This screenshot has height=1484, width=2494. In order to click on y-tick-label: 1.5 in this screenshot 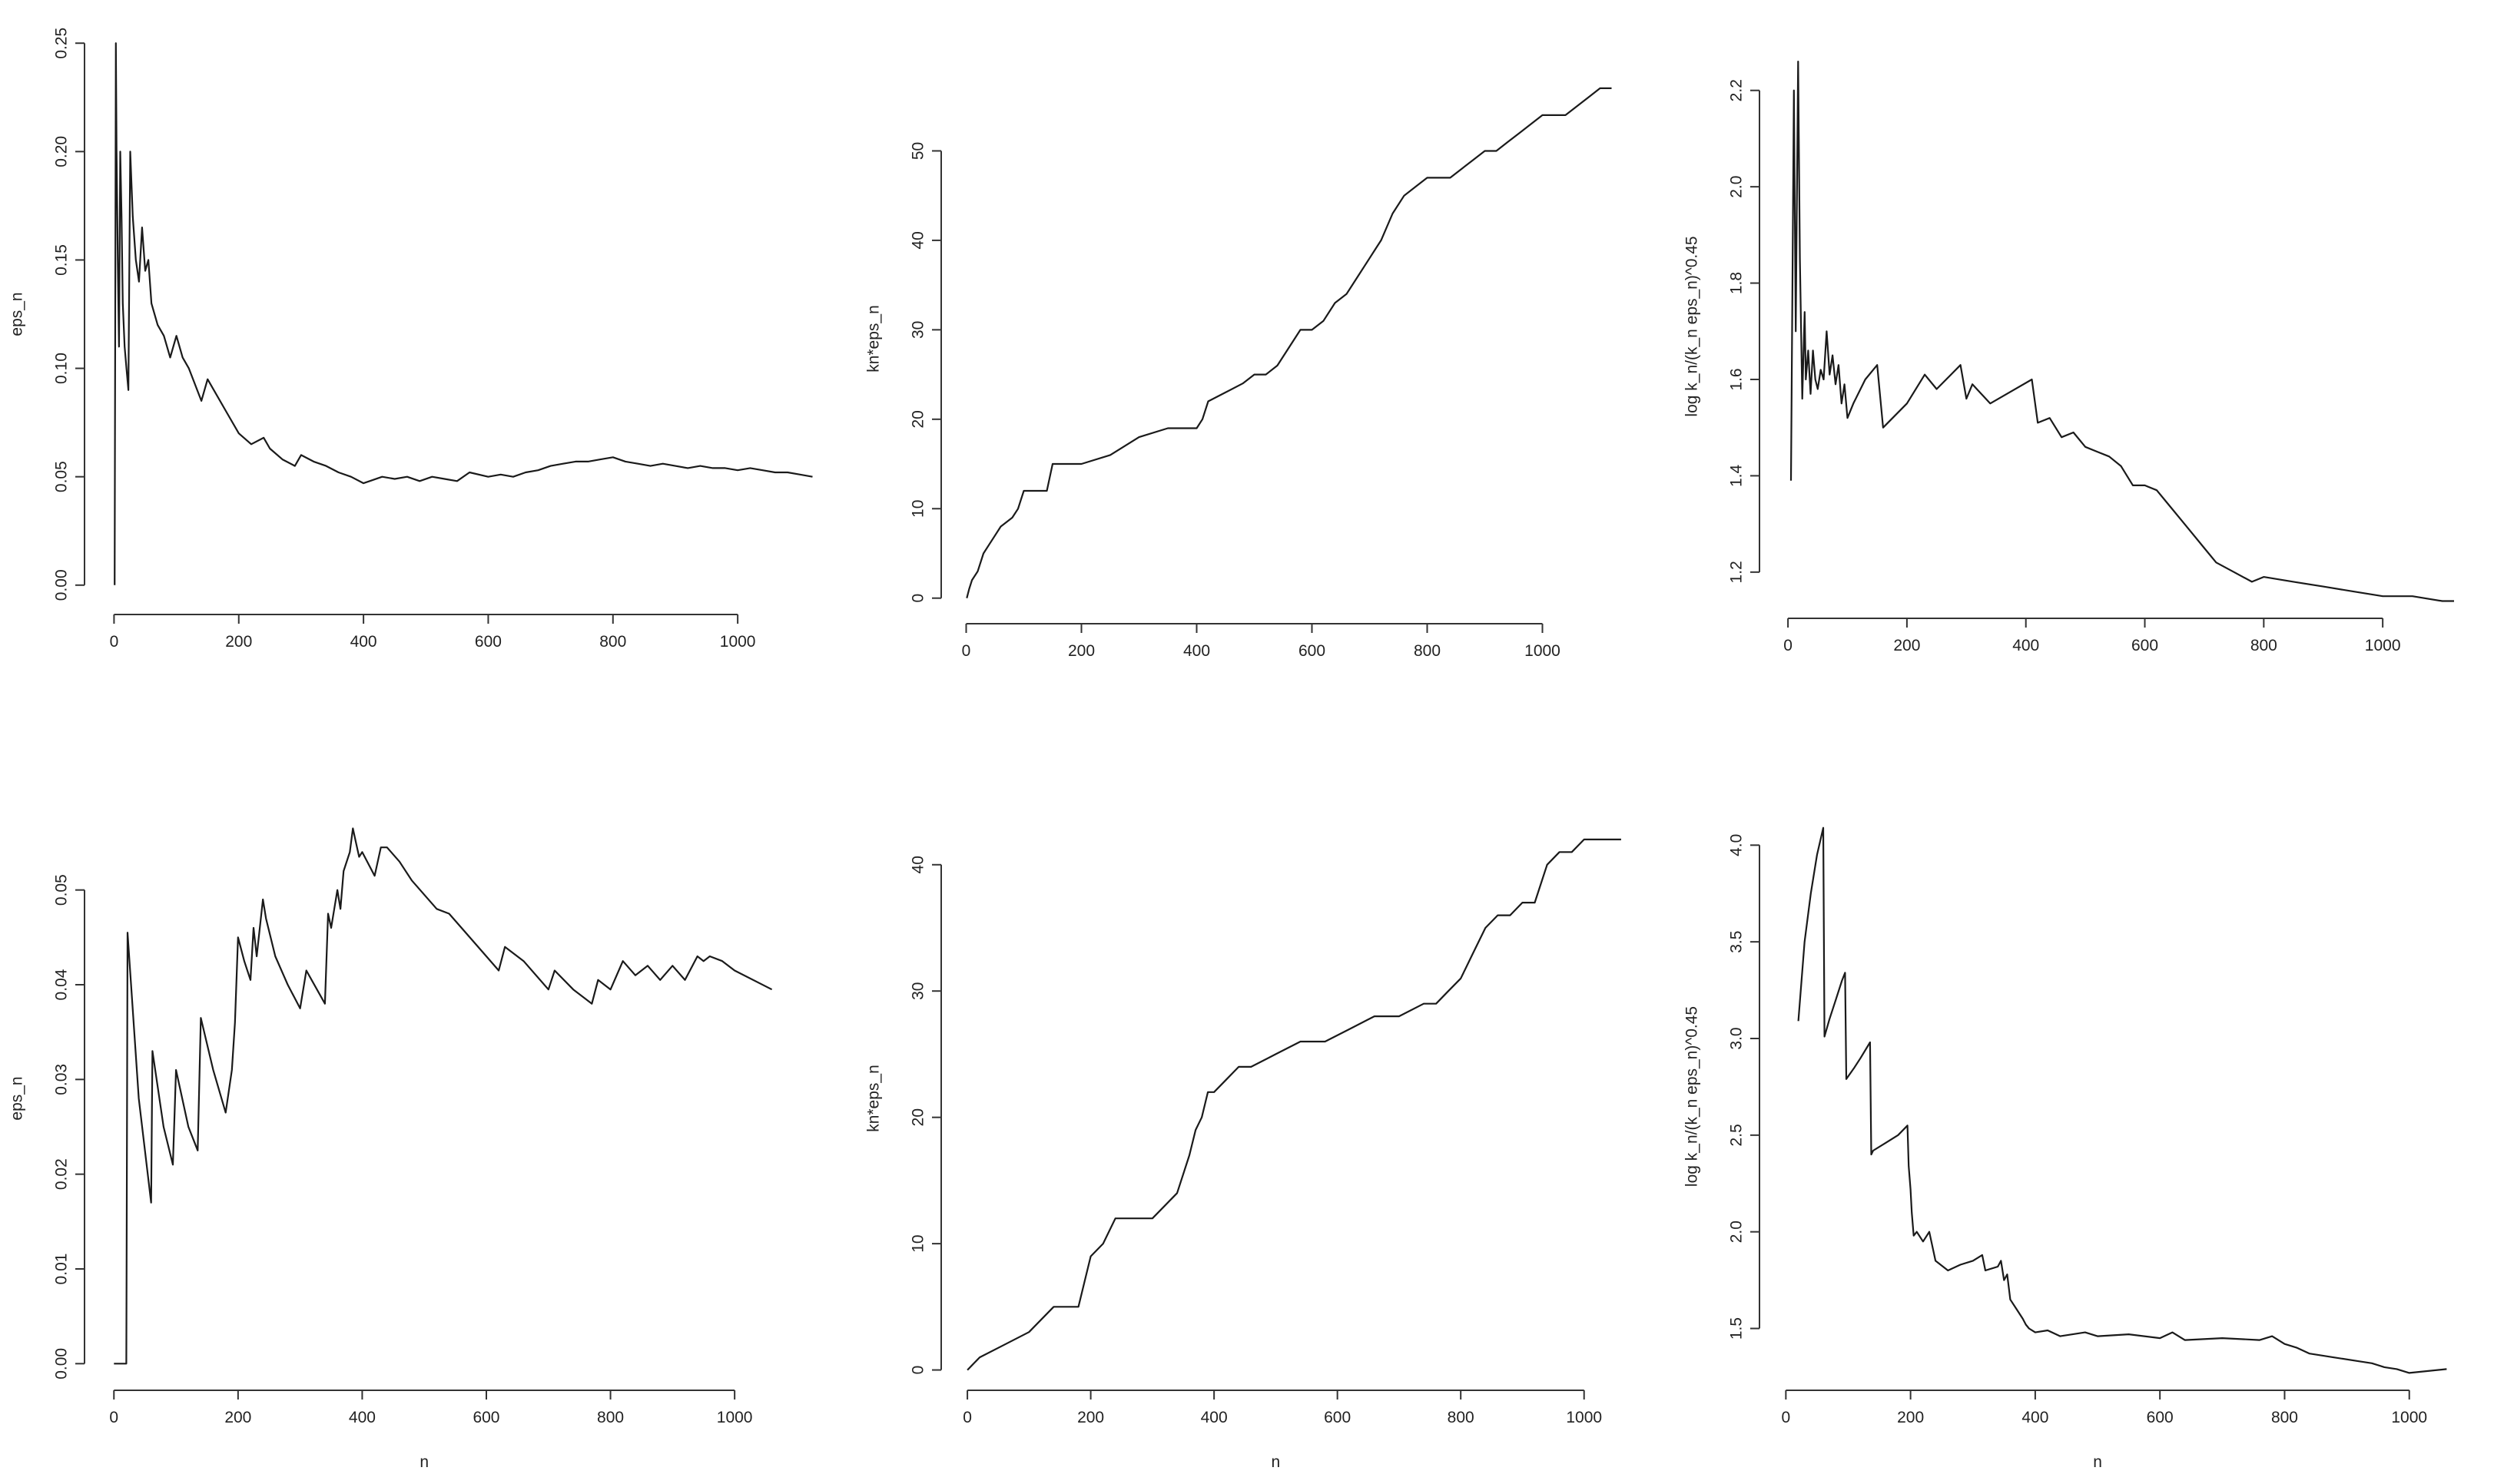, I will do `click(1737, 1328)`.